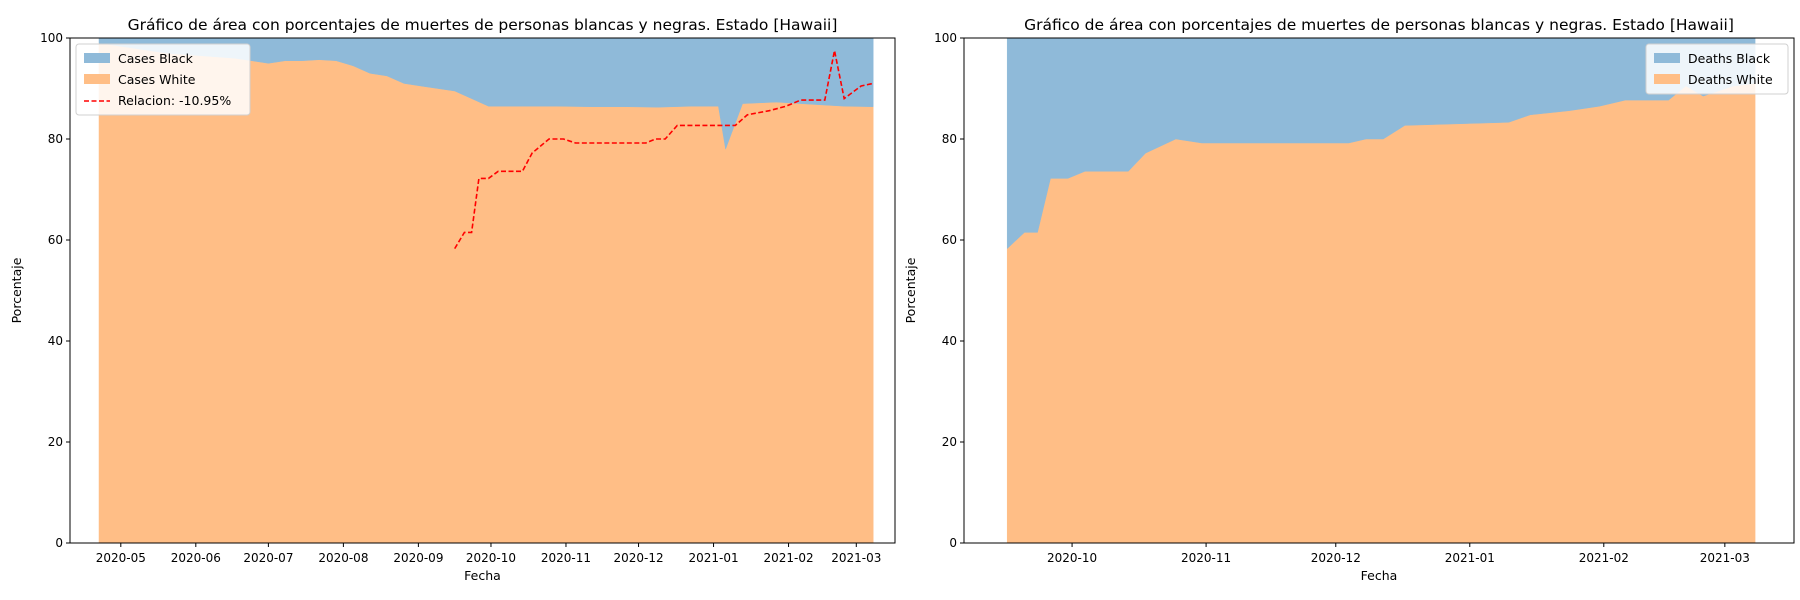 This screenshot has height=600, width=1800. Describe the element at coordinates (418, 558) in the screenshot. I see `x-tick-label: 2020-09` at that location.